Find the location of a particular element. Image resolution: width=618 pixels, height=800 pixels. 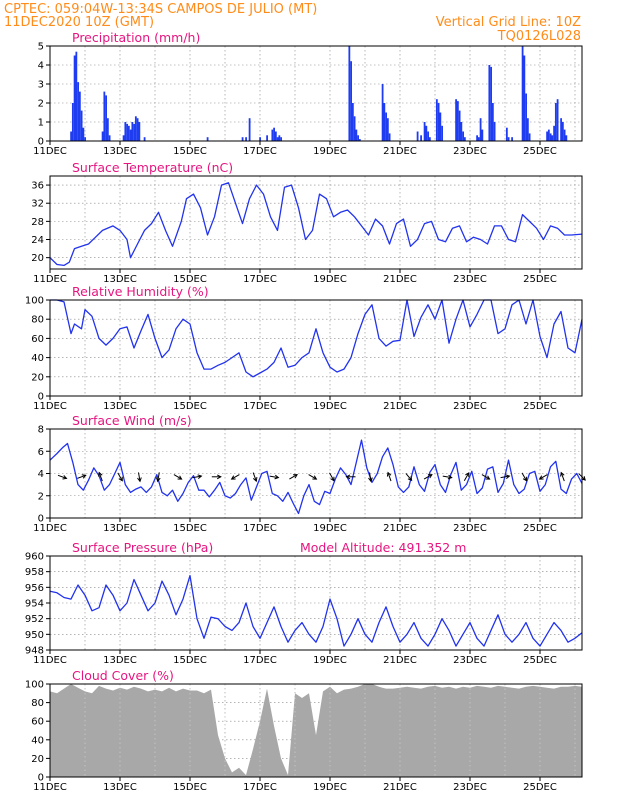

wind-speed-line is located at coordinates (316, 477).